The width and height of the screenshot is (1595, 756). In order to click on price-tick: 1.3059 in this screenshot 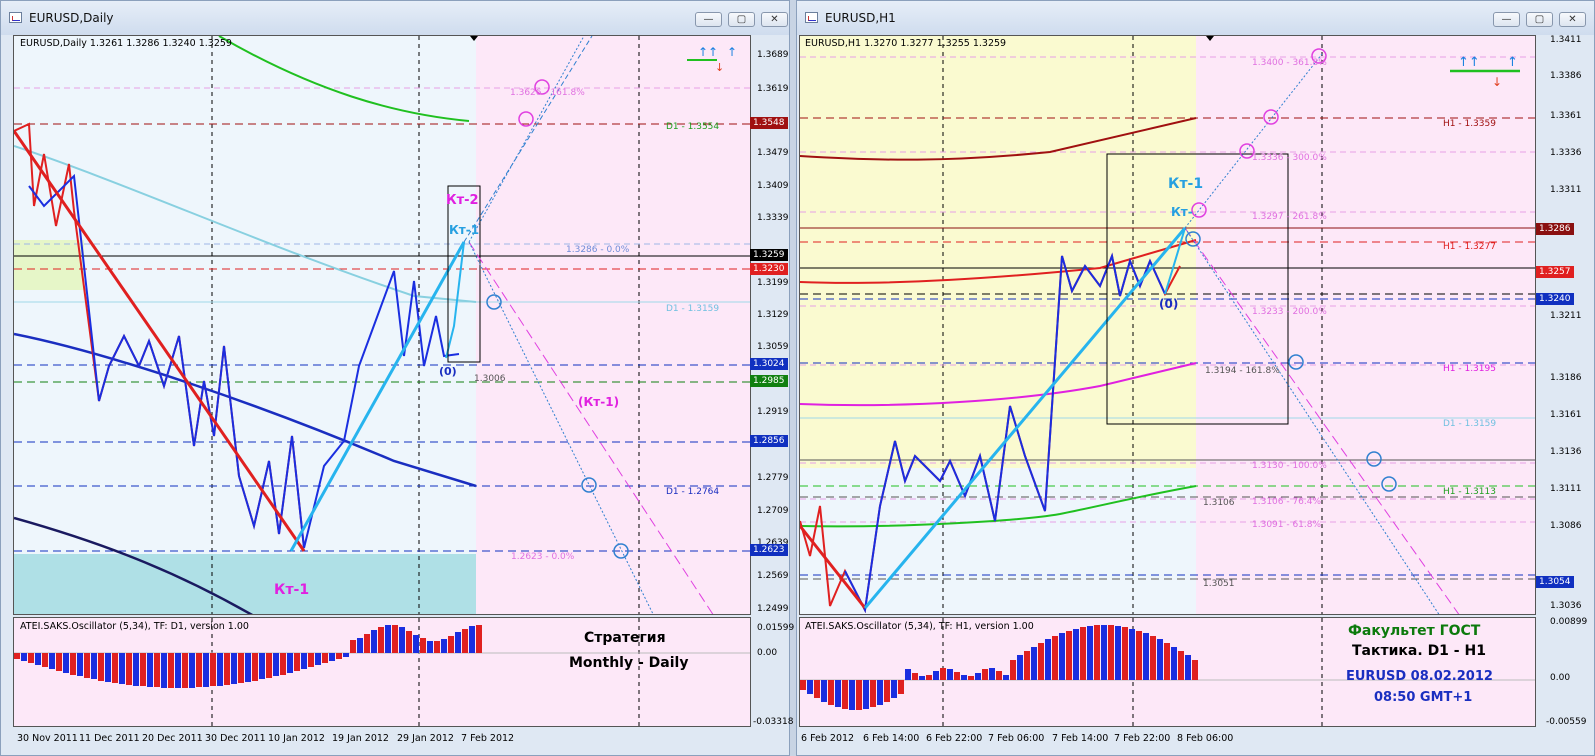, I will do `click(773, 347)`.